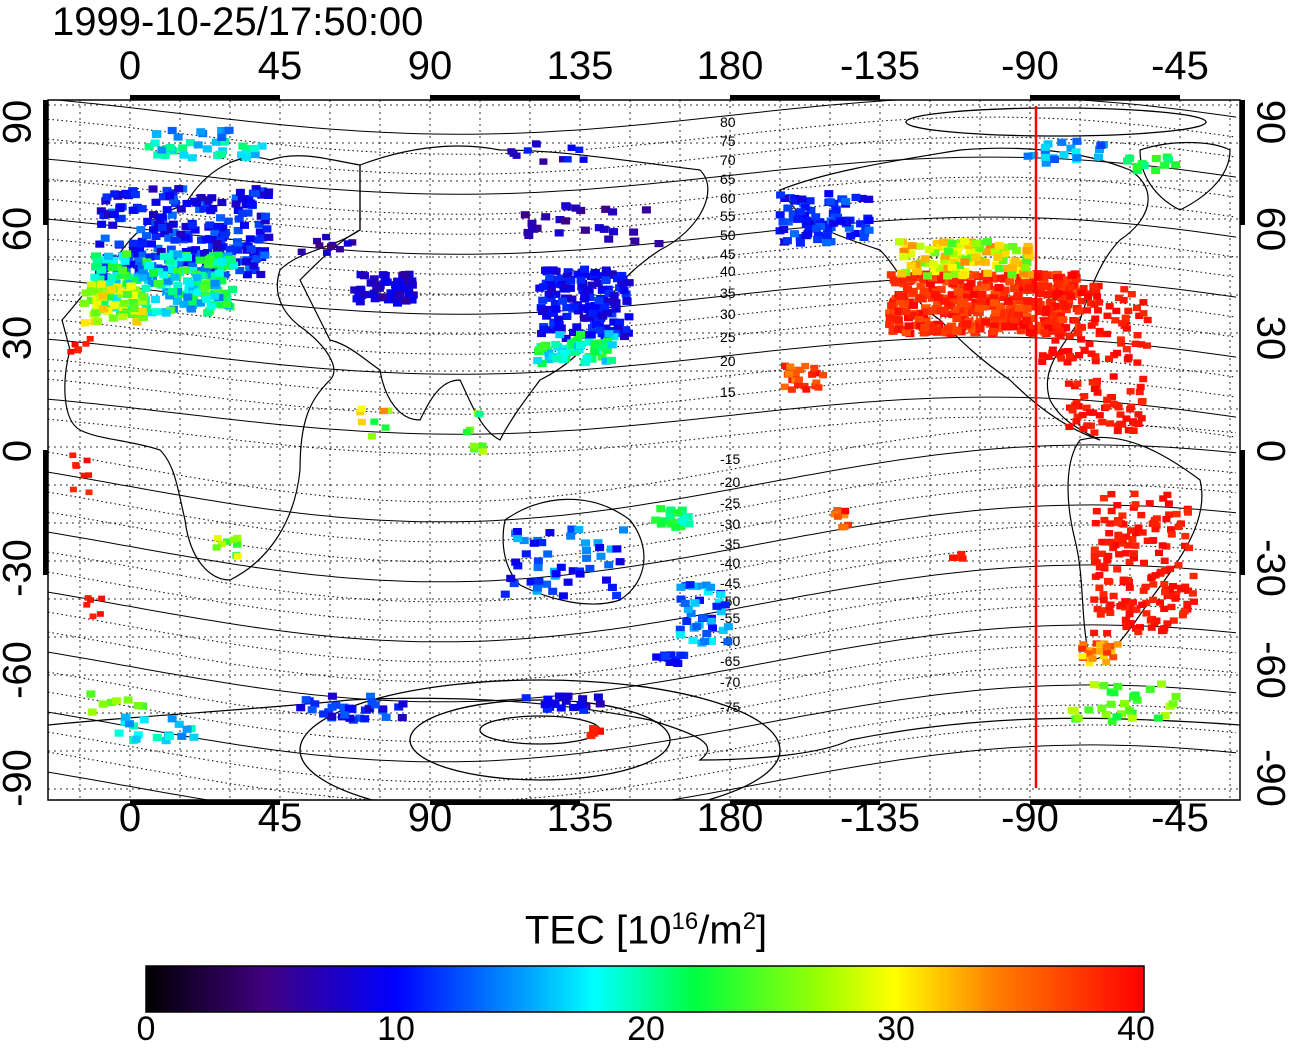  I want to click on contour-label: 80, so click(728, 122).